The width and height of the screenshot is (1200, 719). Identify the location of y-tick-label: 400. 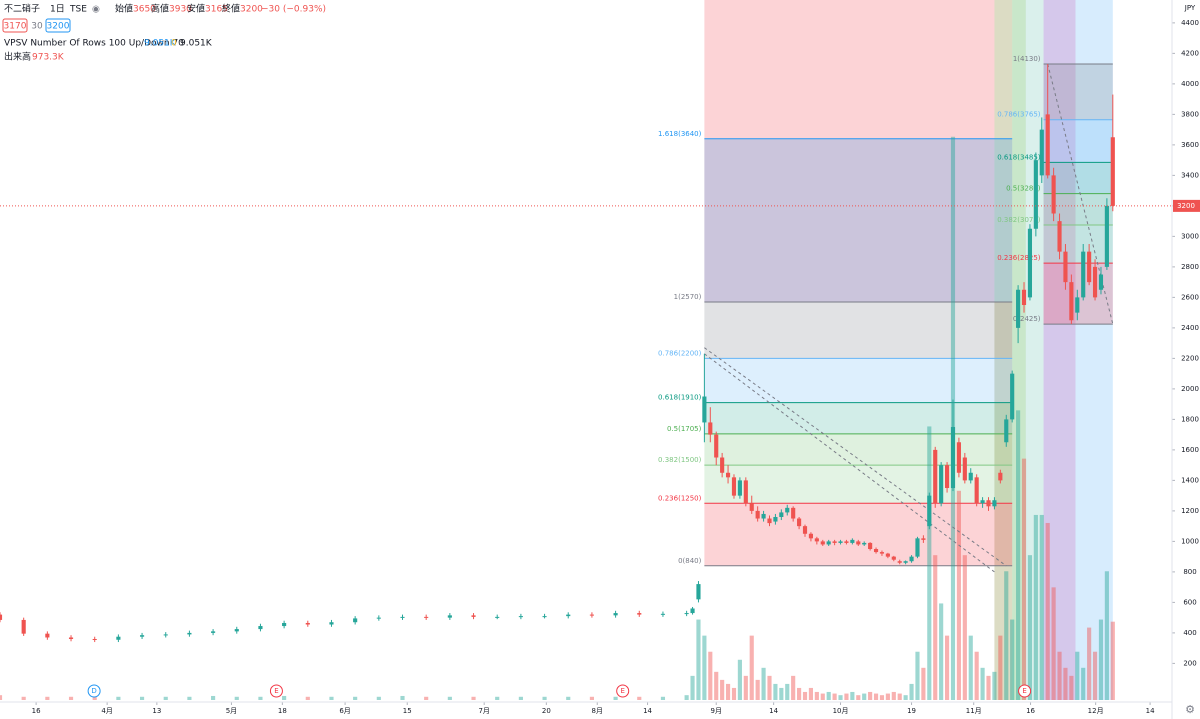
(1189, 633).